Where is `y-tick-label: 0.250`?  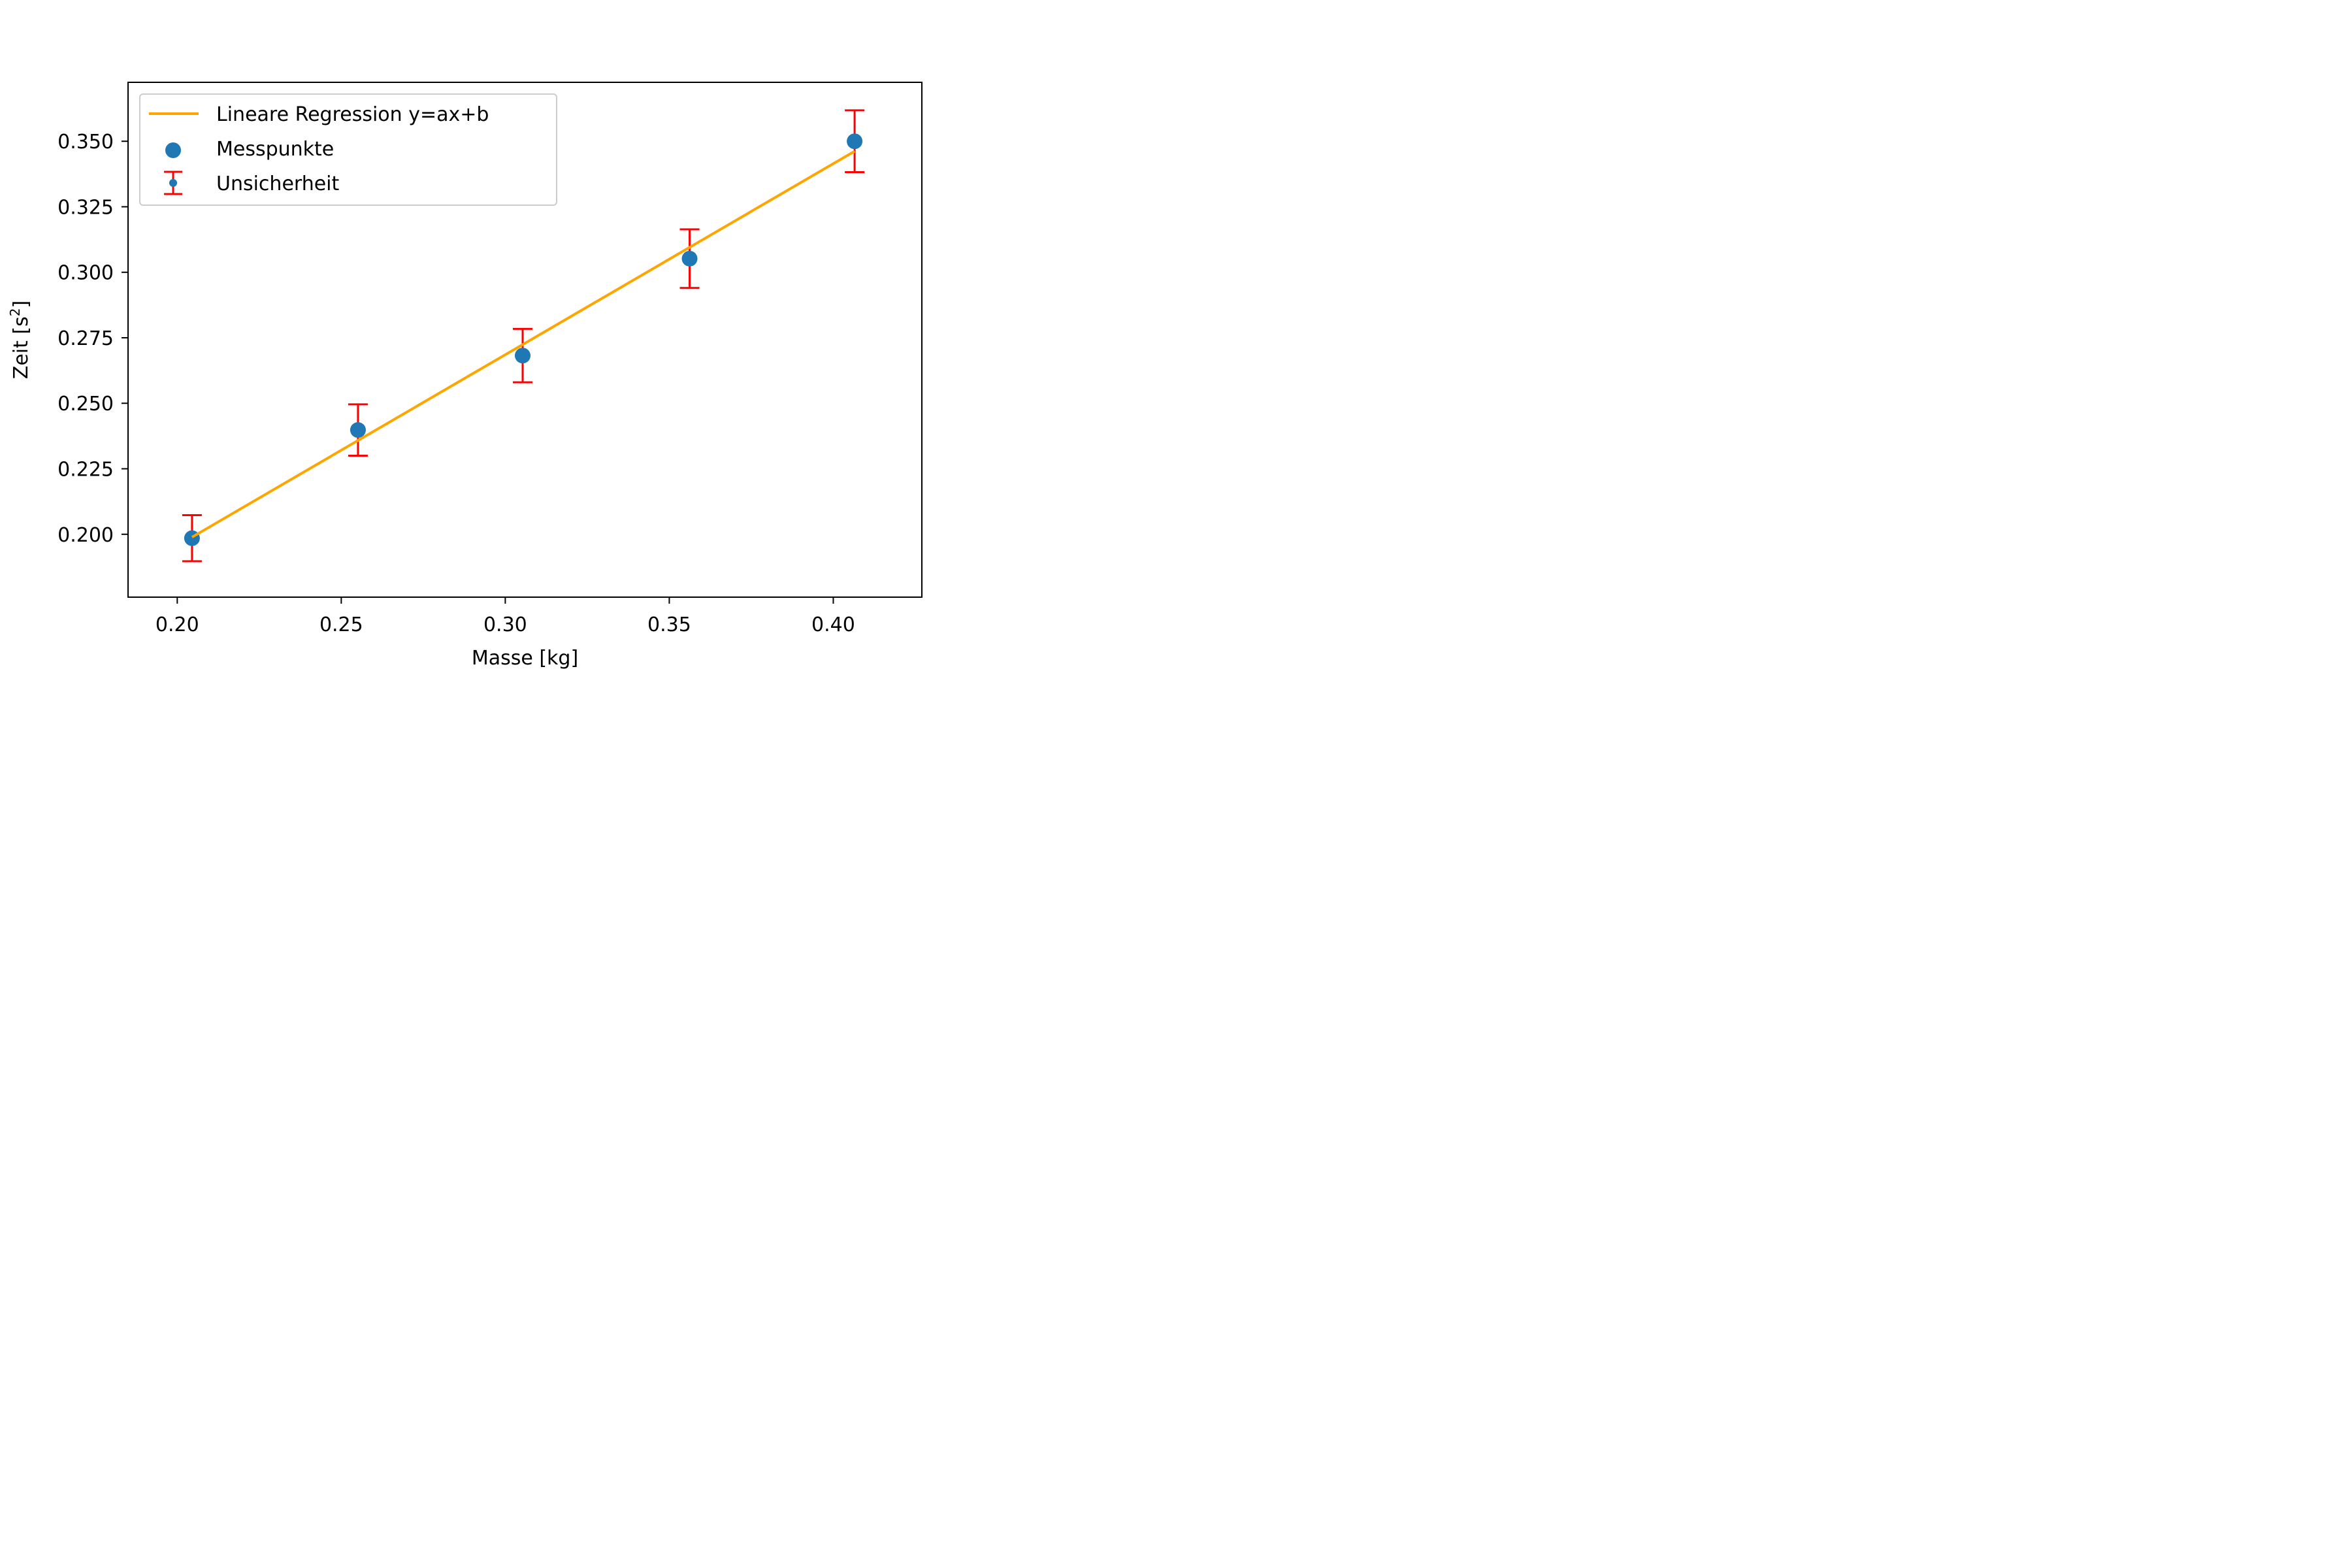
y-tick-label: 0.250 is located at coordinates (85, 404).